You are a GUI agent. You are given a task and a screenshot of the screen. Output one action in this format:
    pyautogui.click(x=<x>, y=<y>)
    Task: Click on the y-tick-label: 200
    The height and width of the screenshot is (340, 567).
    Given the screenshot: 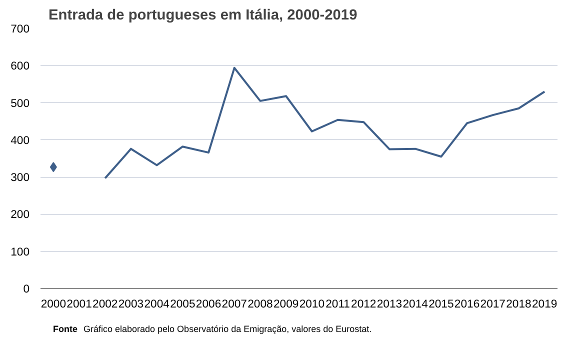 What is the action you would take?
    pyautogui.click(x=20, y=215)
    